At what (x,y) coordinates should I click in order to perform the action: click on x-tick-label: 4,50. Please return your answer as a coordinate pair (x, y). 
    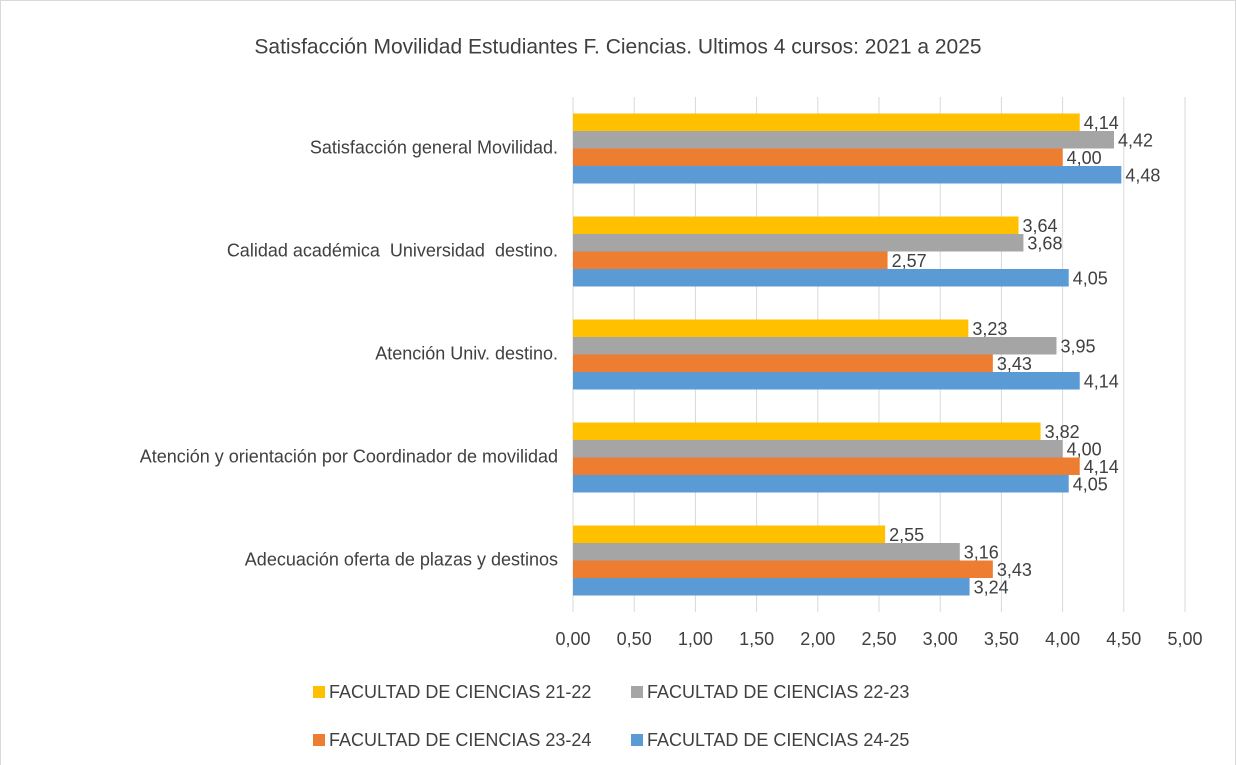
    Looking at the image, I should click on (1123, 639).